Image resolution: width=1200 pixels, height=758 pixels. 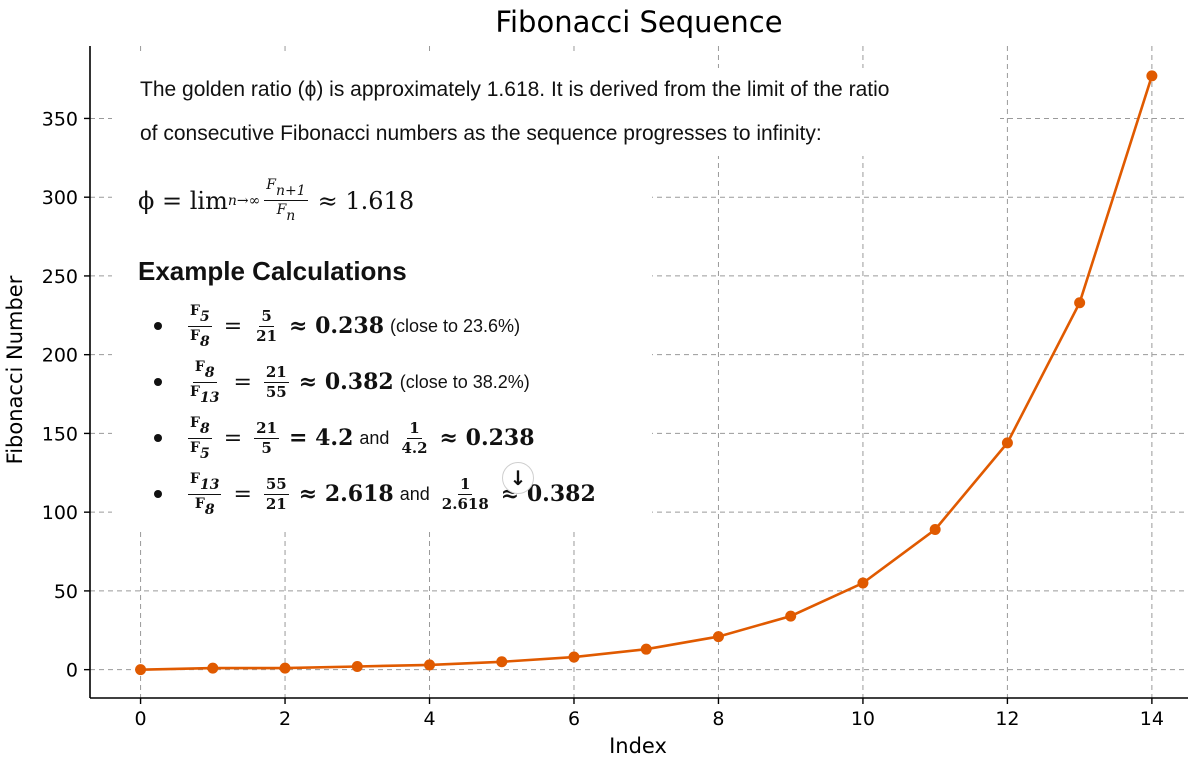 I want to click on list-item: F8 F5 = 21 5 = 4.2 and 1 4.2 ≈ 0.238, so click(x=367, y=438).